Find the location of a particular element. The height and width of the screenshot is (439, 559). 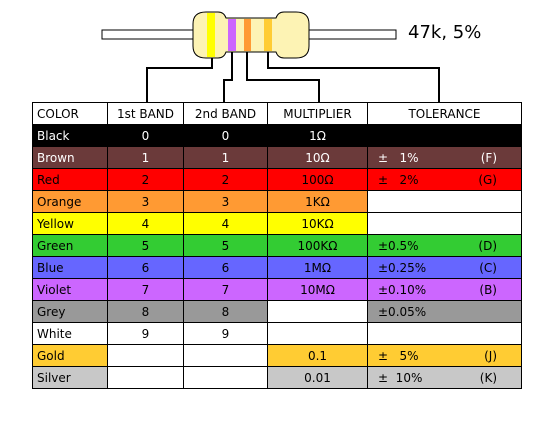

tolerance-value: ± 5% is located at coordinates (398, 355).